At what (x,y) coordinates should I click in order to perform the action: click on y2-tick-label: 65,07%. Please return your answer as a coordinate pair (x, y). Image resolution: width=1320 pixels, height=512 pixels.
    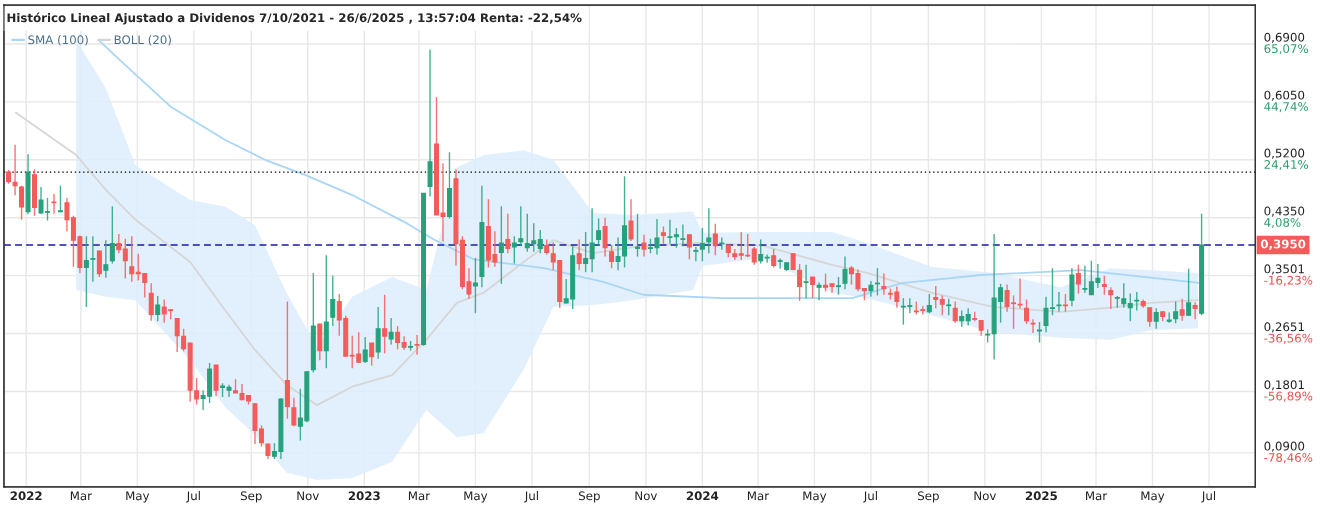
    Looking at the image, I should click on (1286, 49).